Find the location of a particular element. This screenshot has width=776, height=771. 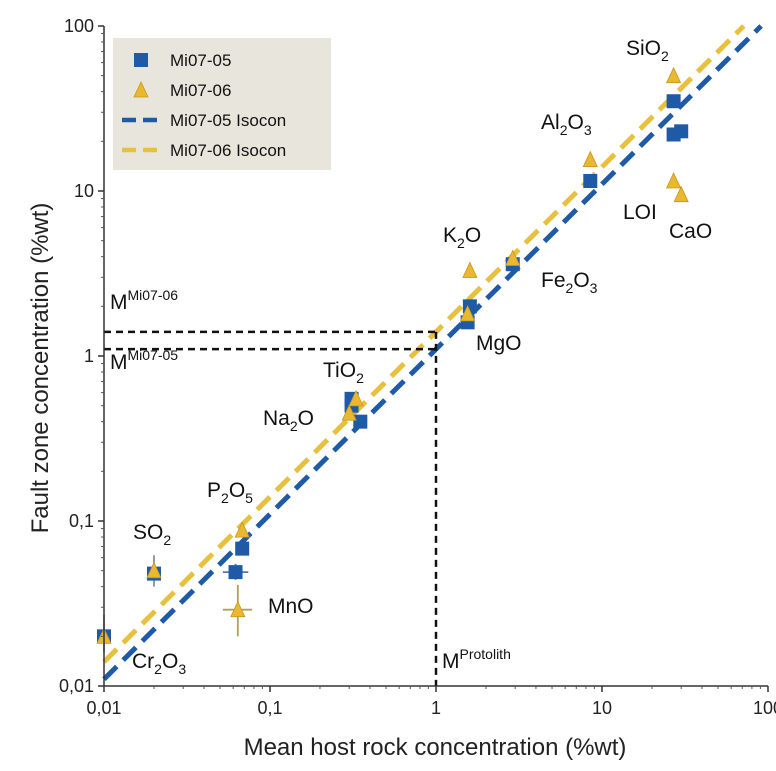

x-tick-label-1: 0,01 is located at coordinates (103, 708).